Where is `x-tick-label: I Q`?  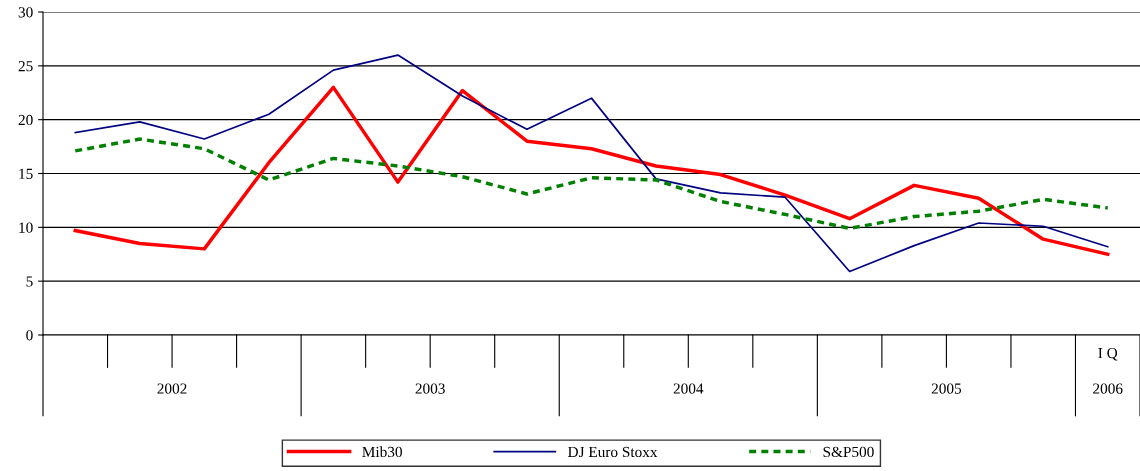
x-tick-label: I Q is located at coordinates (1108, 354).